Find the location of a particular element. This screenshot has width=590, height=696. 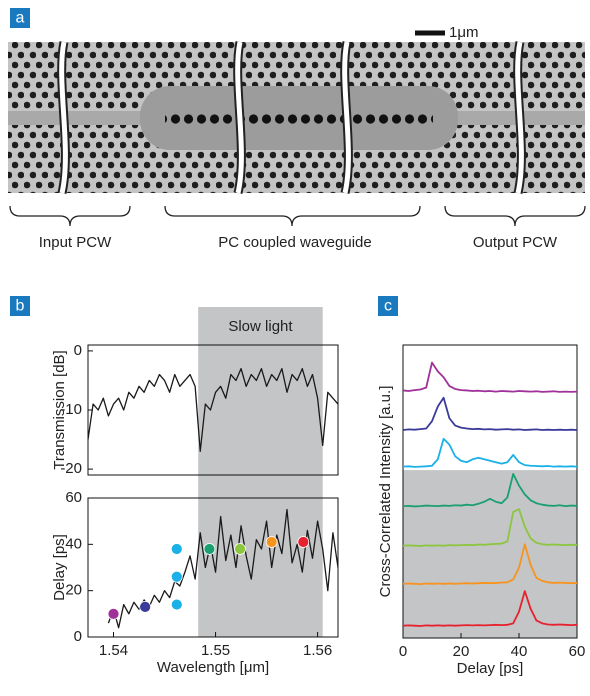

y-tick-label: 40 is located at coordinates (73, 543).